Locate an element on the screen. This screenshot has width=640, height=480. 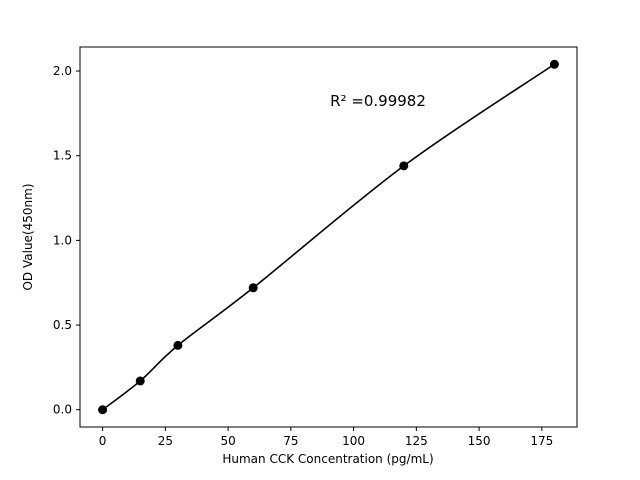
x-tick-label: 175 is located at coordinates (541, 441).